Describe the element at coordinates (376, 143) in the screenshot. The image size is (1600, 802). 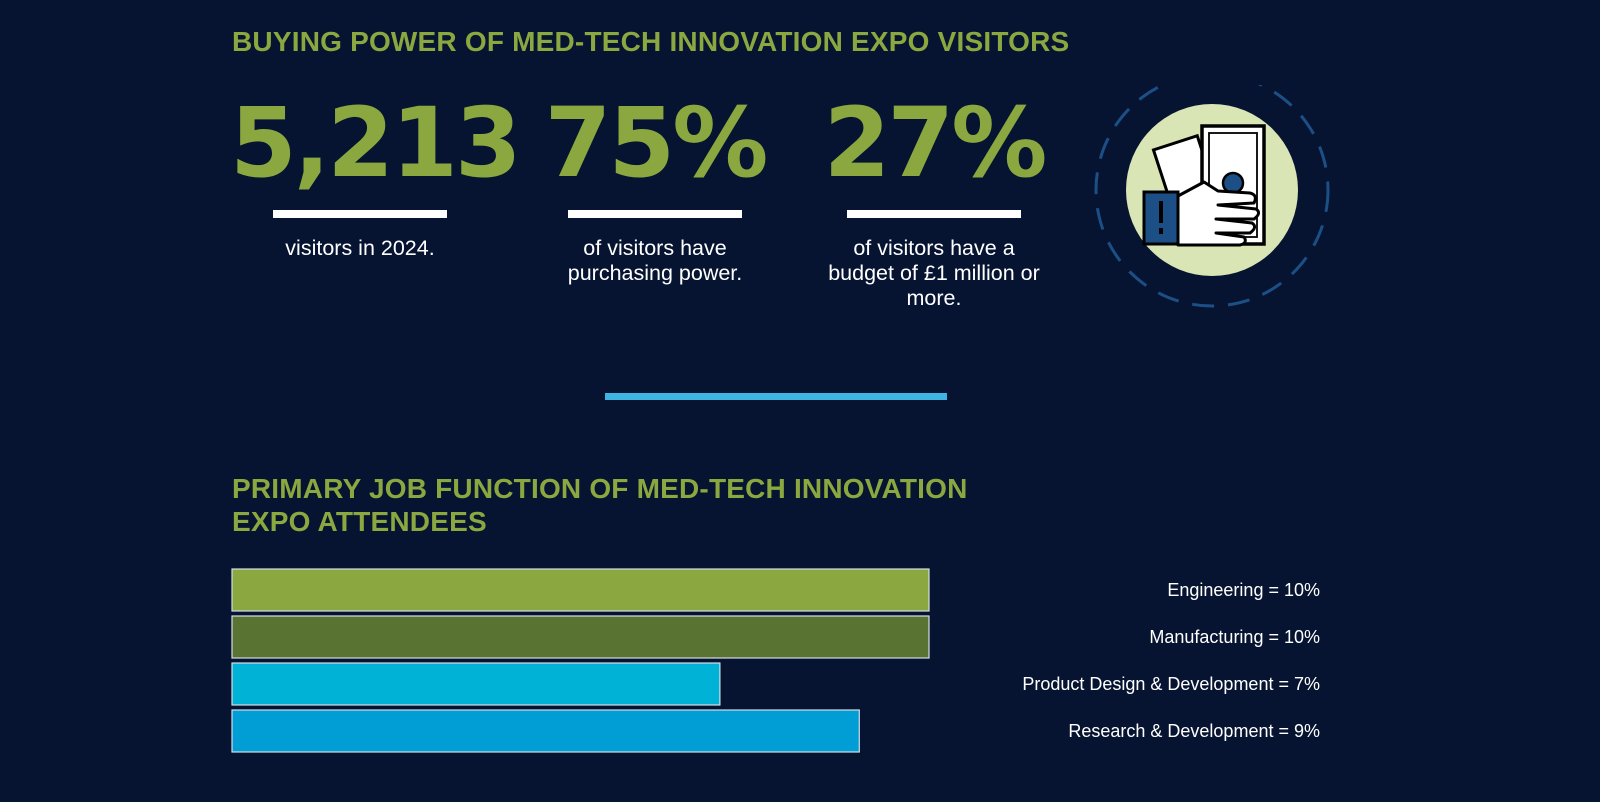
I see `stat-value: 5,213` at that location.